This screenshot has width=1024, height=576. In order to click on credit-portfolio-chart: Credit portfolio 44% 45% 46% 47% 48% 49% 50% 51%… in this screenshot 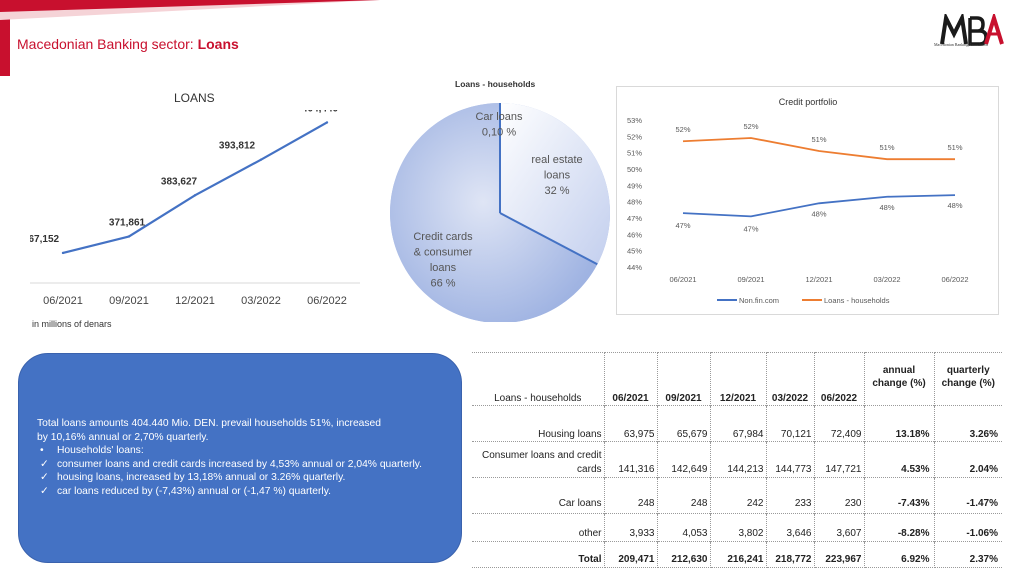, I will do `click(798, 201)`.